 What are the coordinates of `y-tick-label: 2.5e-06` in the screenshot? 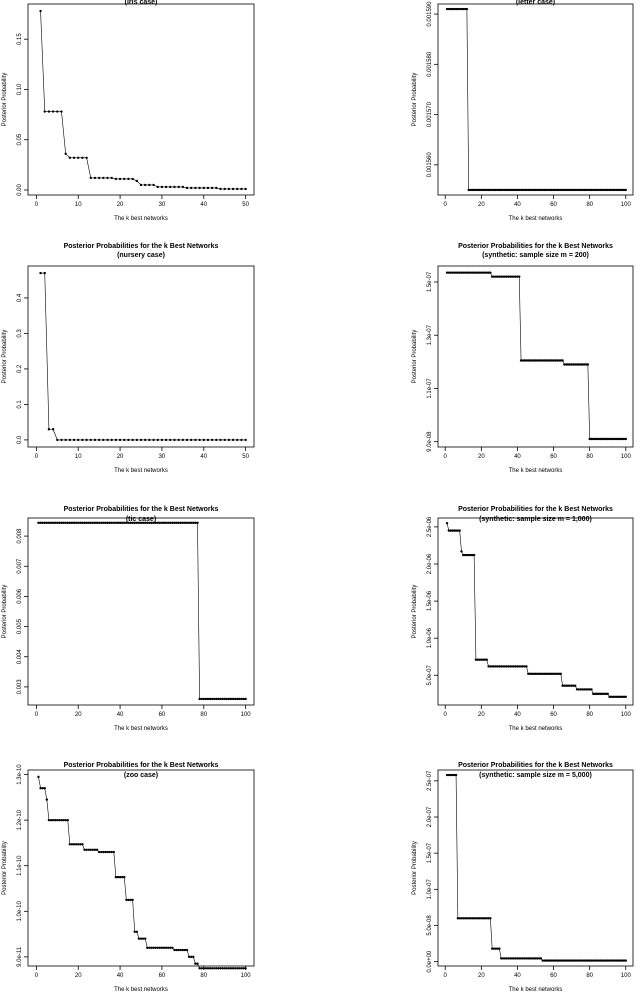 It's located at (430, 526).